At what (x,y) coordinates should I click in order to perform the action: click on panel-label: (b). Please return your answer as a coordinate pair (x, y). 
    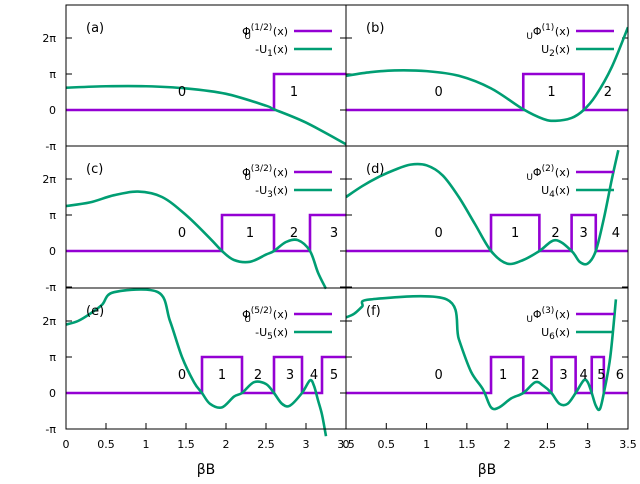
    Looking at the image, I should click on (375, 28).